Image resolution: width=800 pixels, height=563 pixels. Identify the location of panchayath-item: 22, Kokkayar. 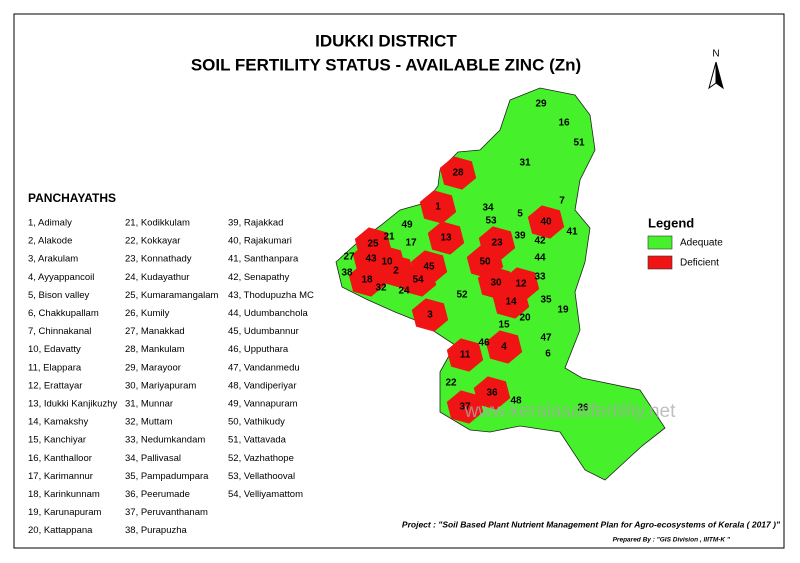
(152, 241).